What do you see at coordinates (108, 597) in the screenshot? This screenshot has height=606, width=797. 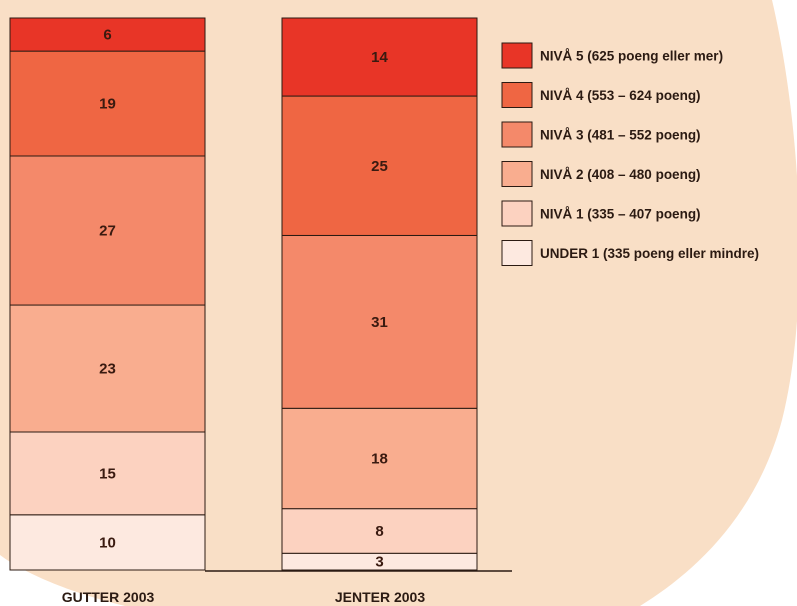 I see `category-label: GUTTER 2003` at bounding box center [108, 597].